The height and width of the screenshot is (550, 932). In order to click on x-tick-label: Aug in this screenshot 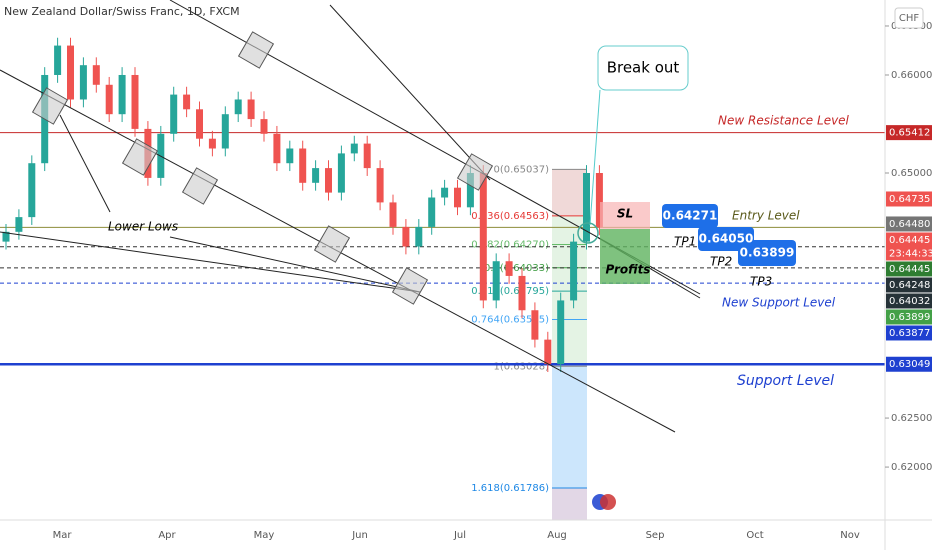, I will do `click(557, 535)`.